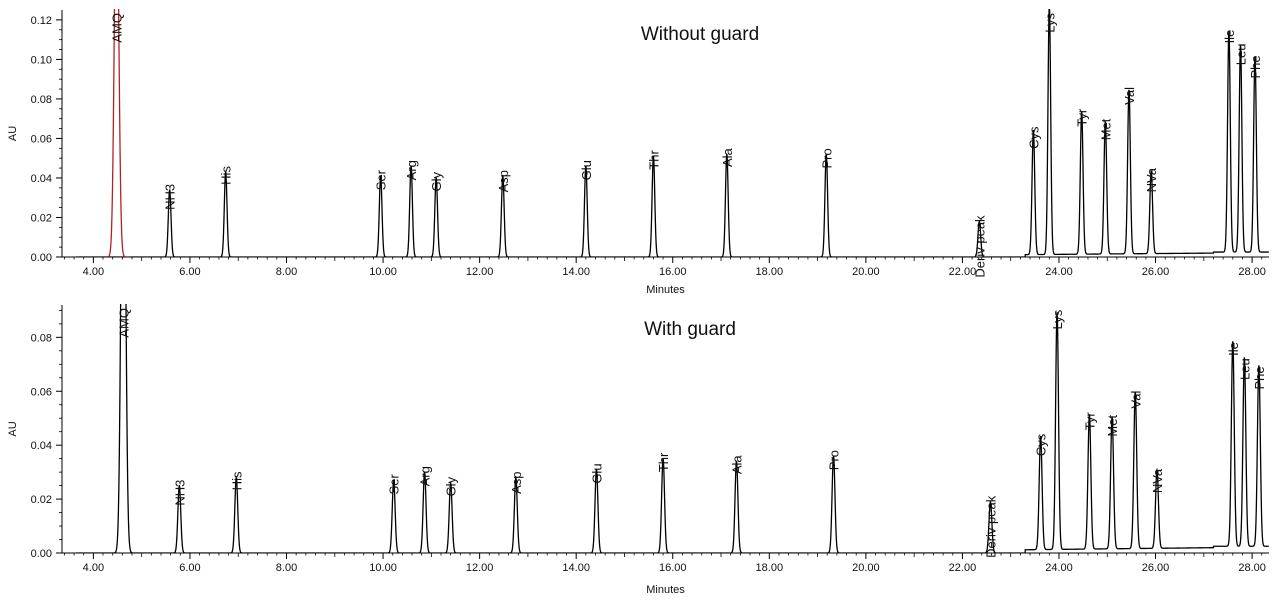 The image size is (1279, 603). What do you see at coordinates (700, 34) in the screenshot?
I see `chart-title: Without guard` at bounding box center [700, 34].